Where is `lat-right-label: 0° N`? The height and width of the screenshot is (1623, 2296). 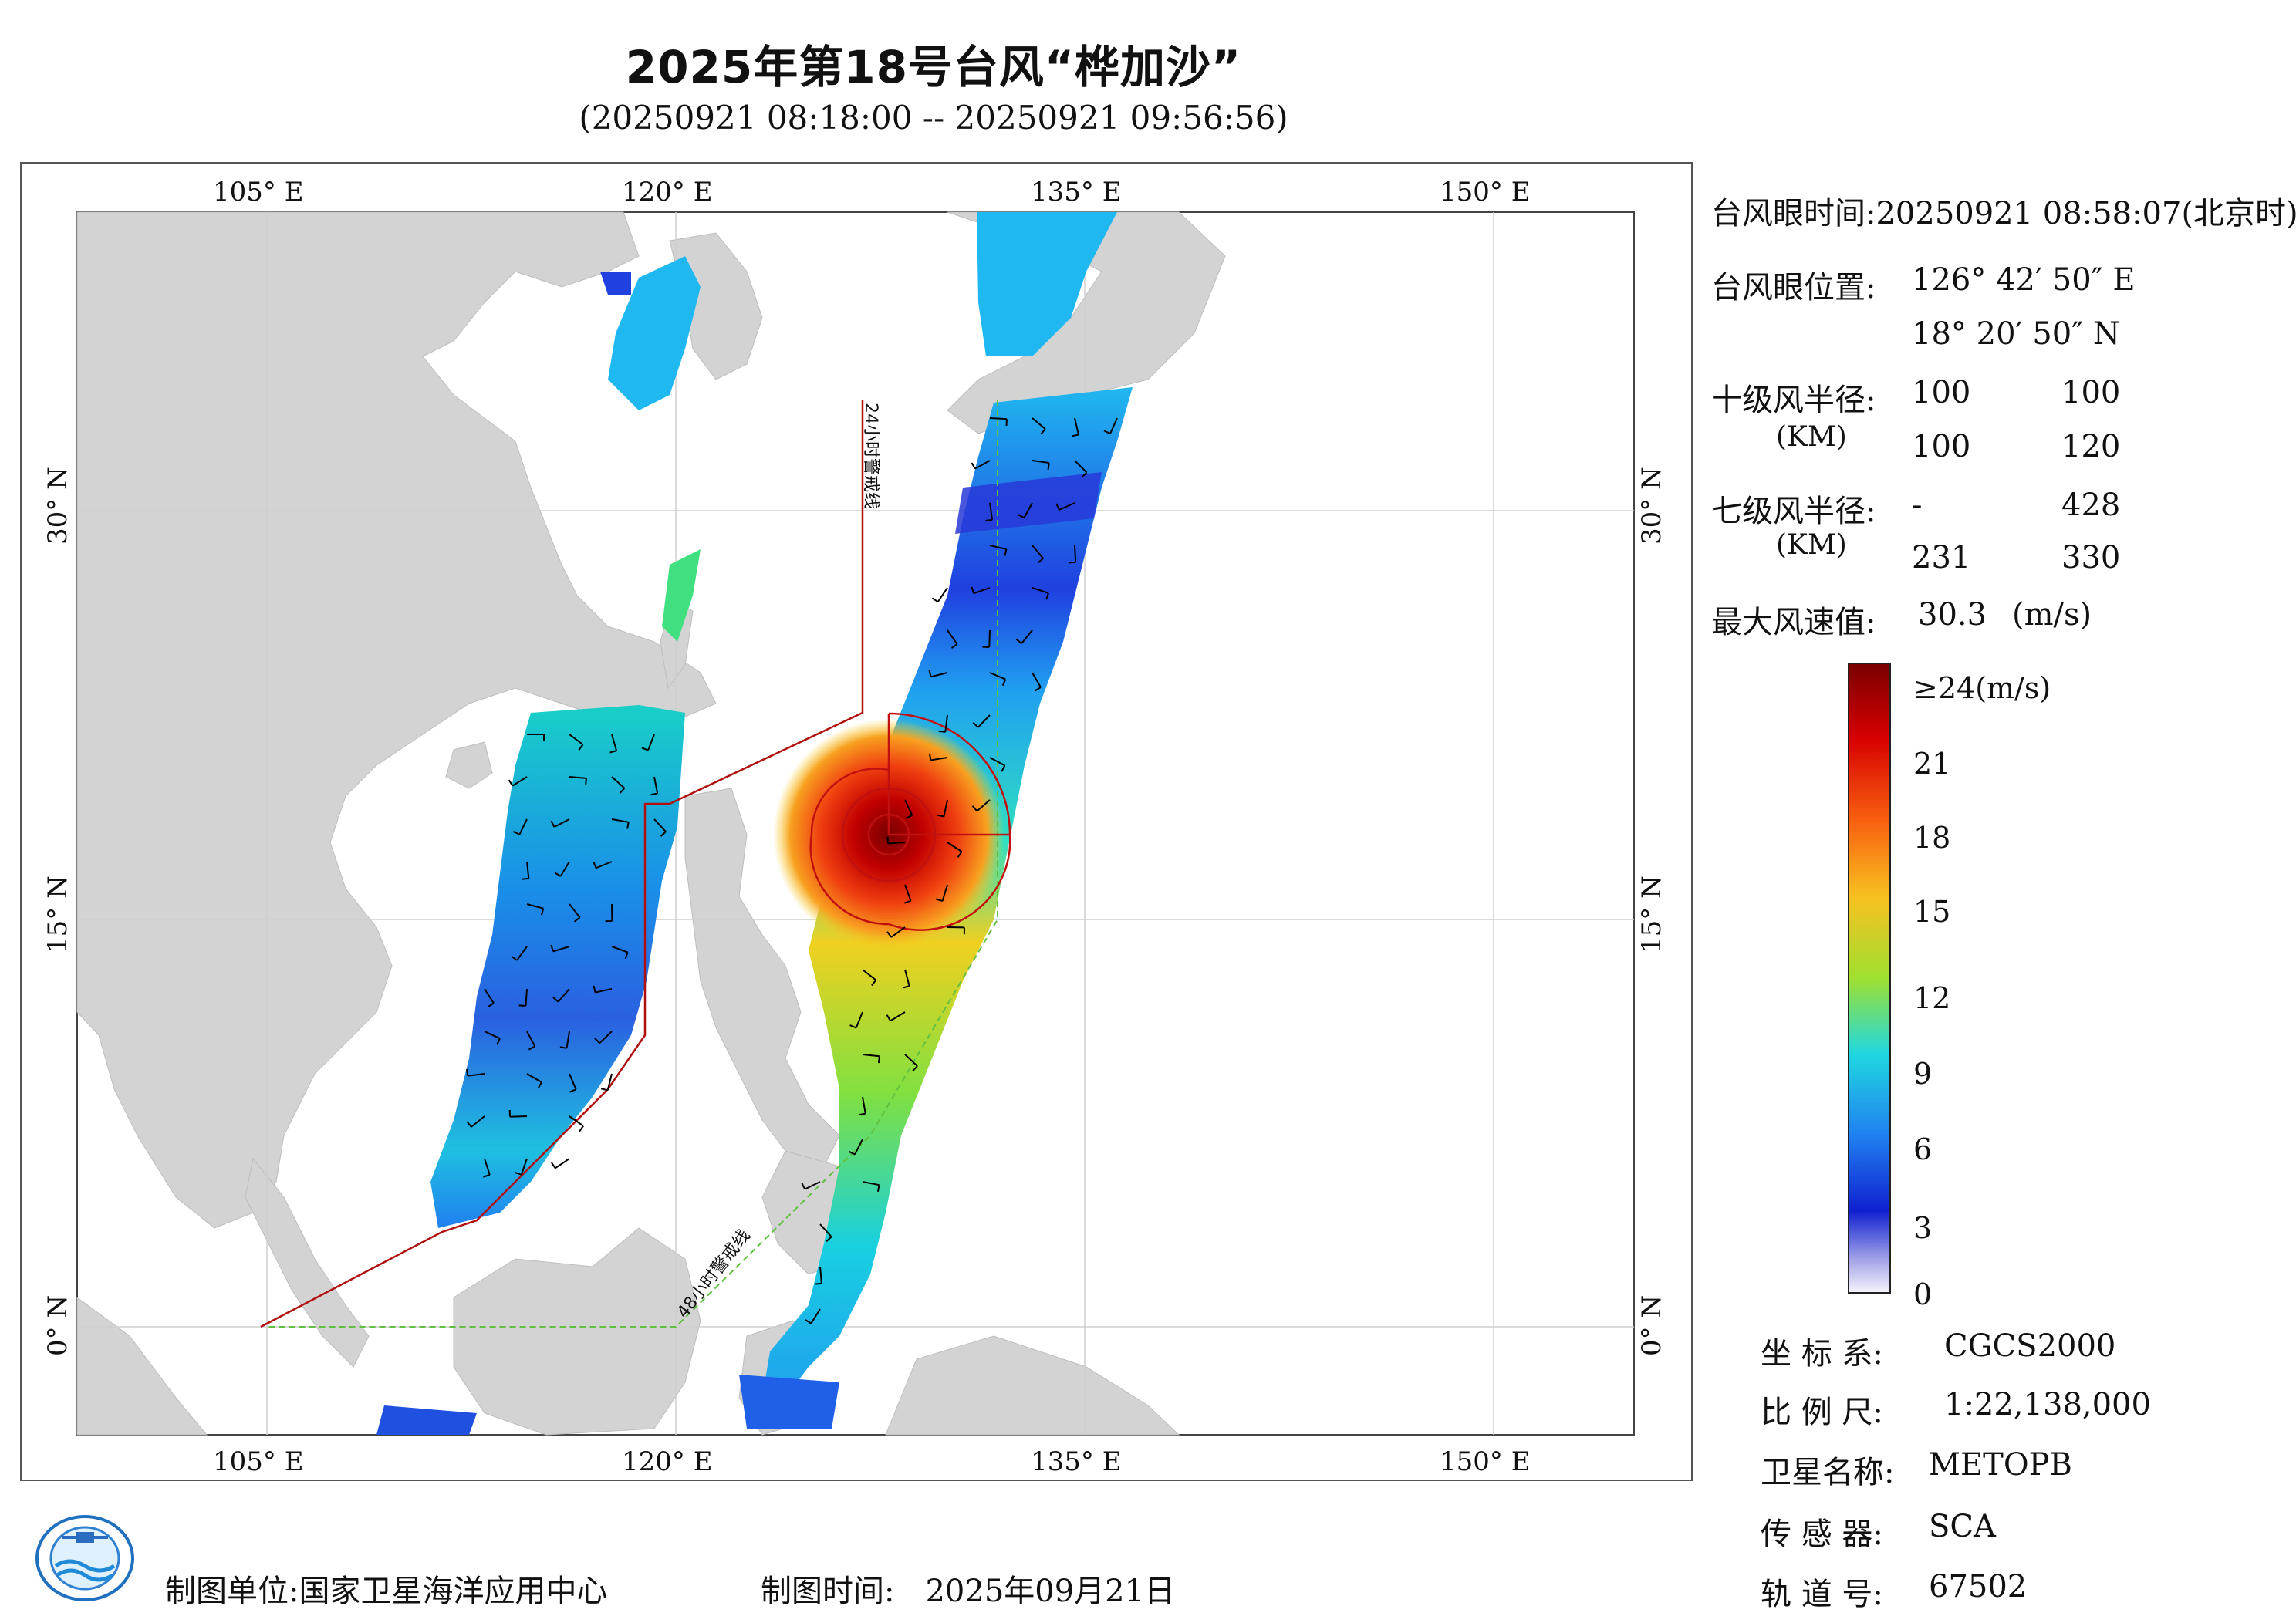
lat-right-label: 0° N is located at coordinates (1651, 1325).